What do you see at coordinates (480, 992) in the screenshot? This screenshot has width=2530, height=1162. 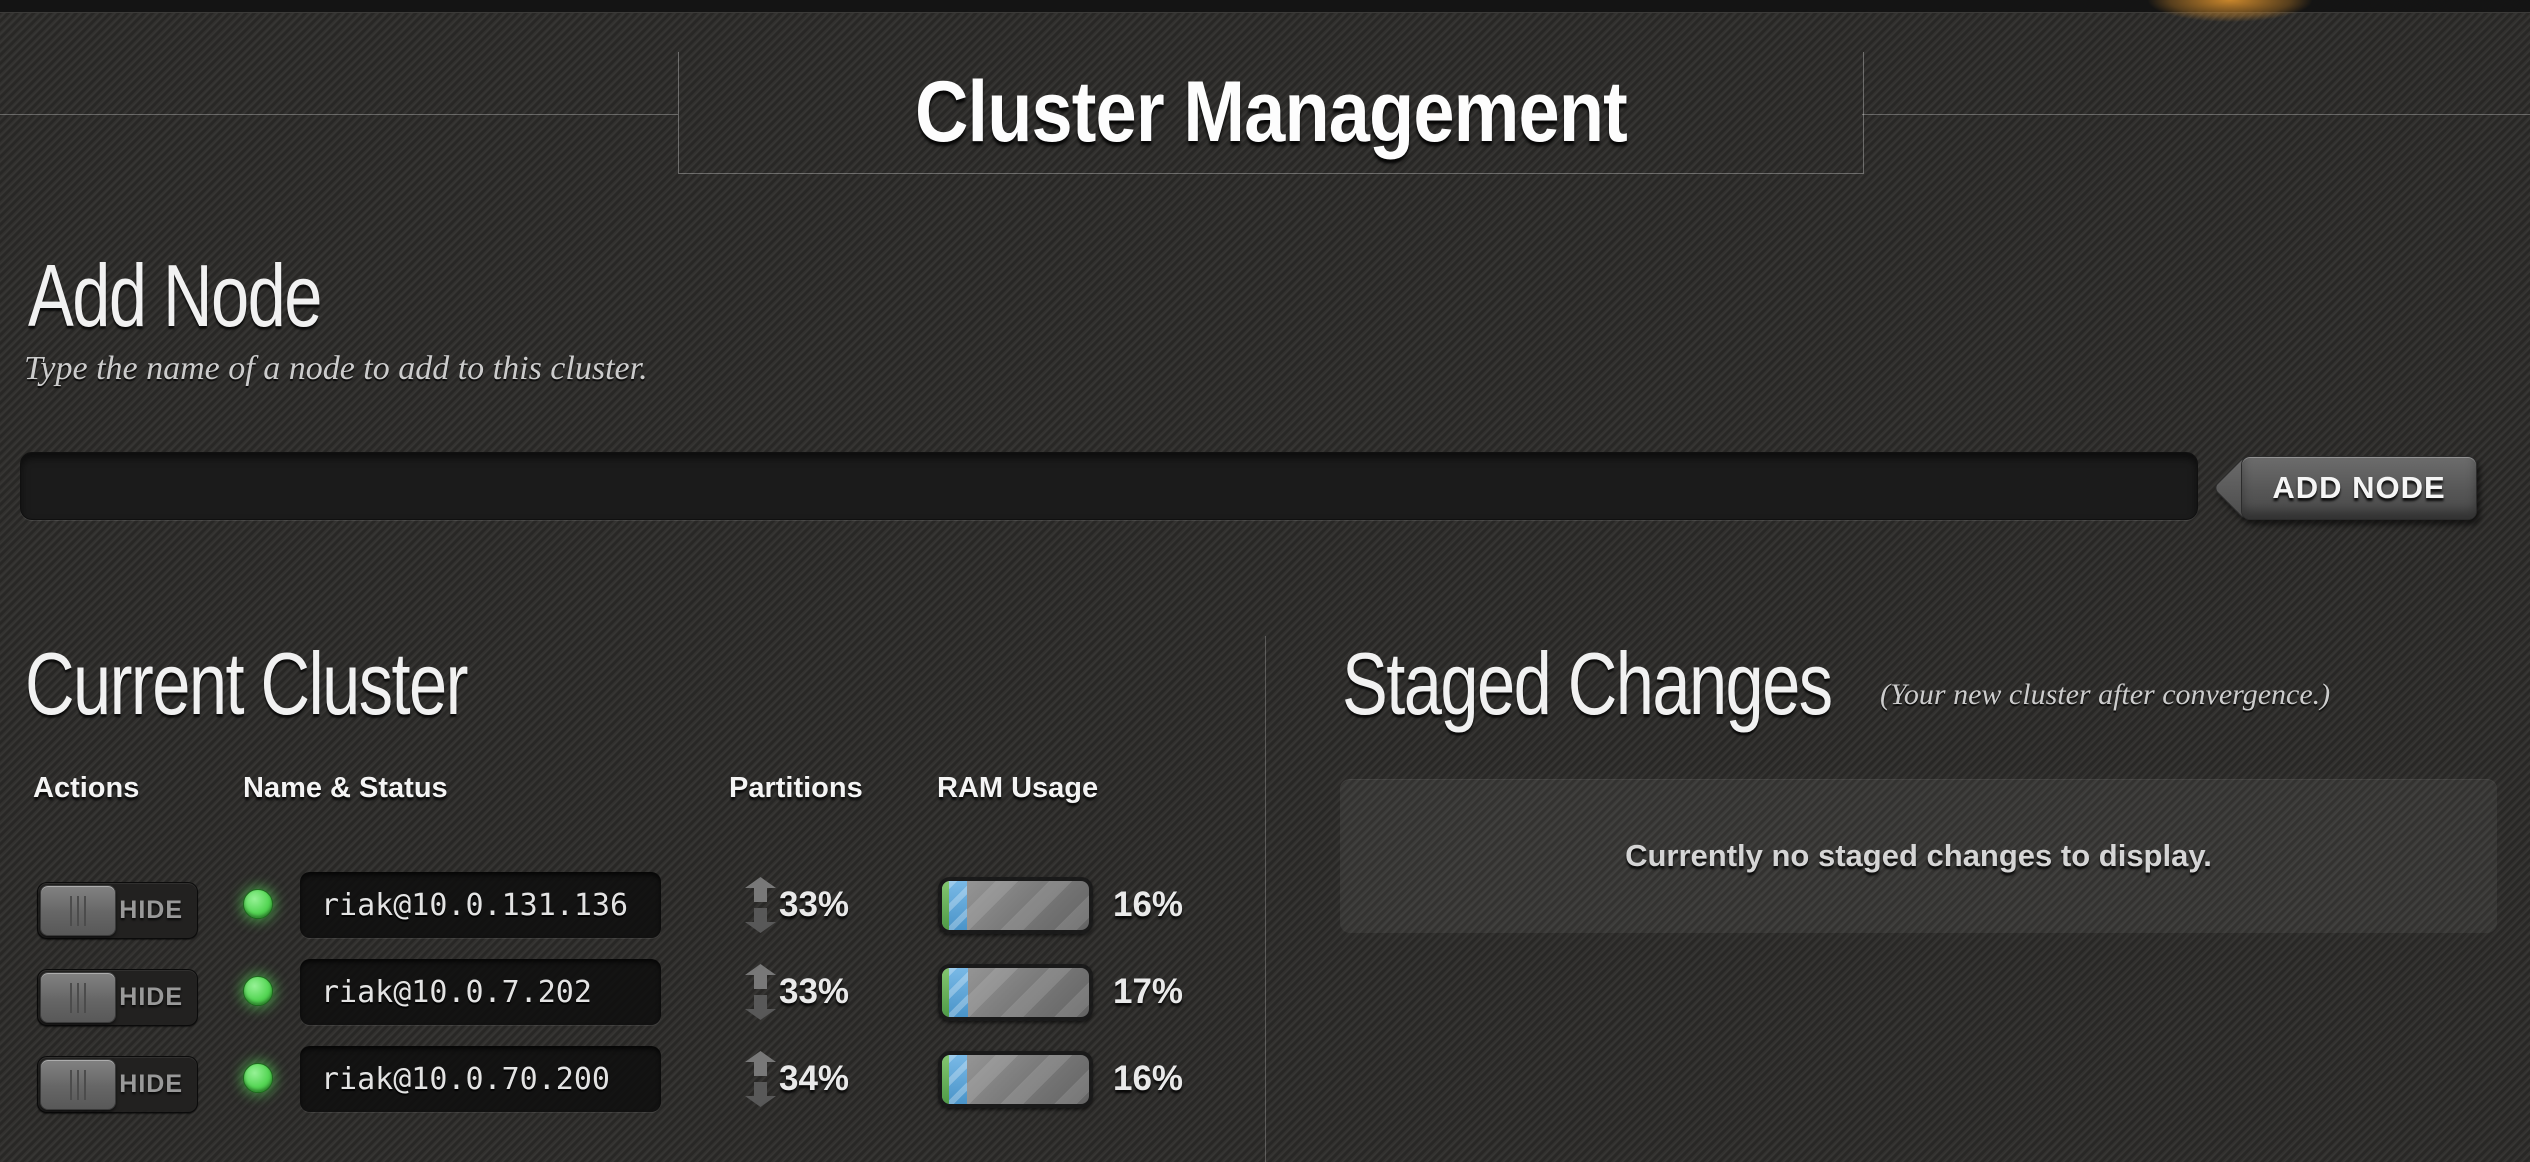 I see `node-name-field: riak@10.0.7.202` at bounding box center [480, 992].